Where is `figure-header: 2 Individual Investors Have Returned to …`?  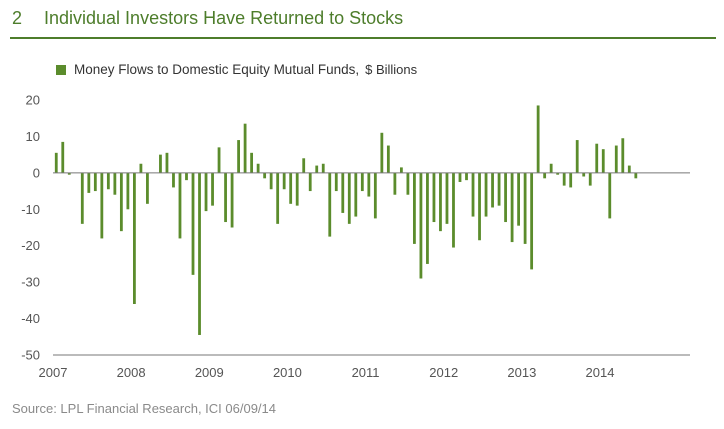 figure-header: 2 Individual Investors Have Returned to … is located at coordinates (362, 20).